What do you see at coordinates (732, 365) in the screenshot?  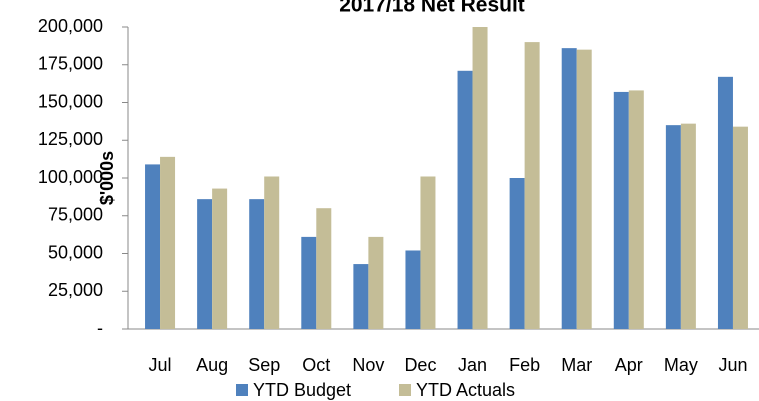 I see `x-tick-label: Jun` at bounding box center [732, 365].